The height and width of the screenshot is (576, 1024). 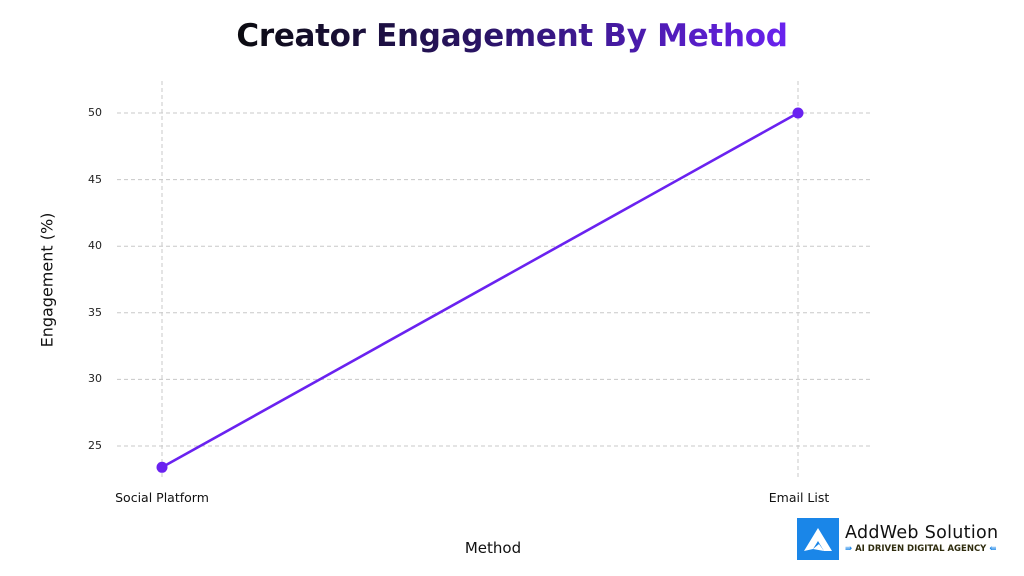 What do you see at coordinates (95, 379) in the screenshot?
I see `y-tick-30: 30` at bounding box center [95, 379].